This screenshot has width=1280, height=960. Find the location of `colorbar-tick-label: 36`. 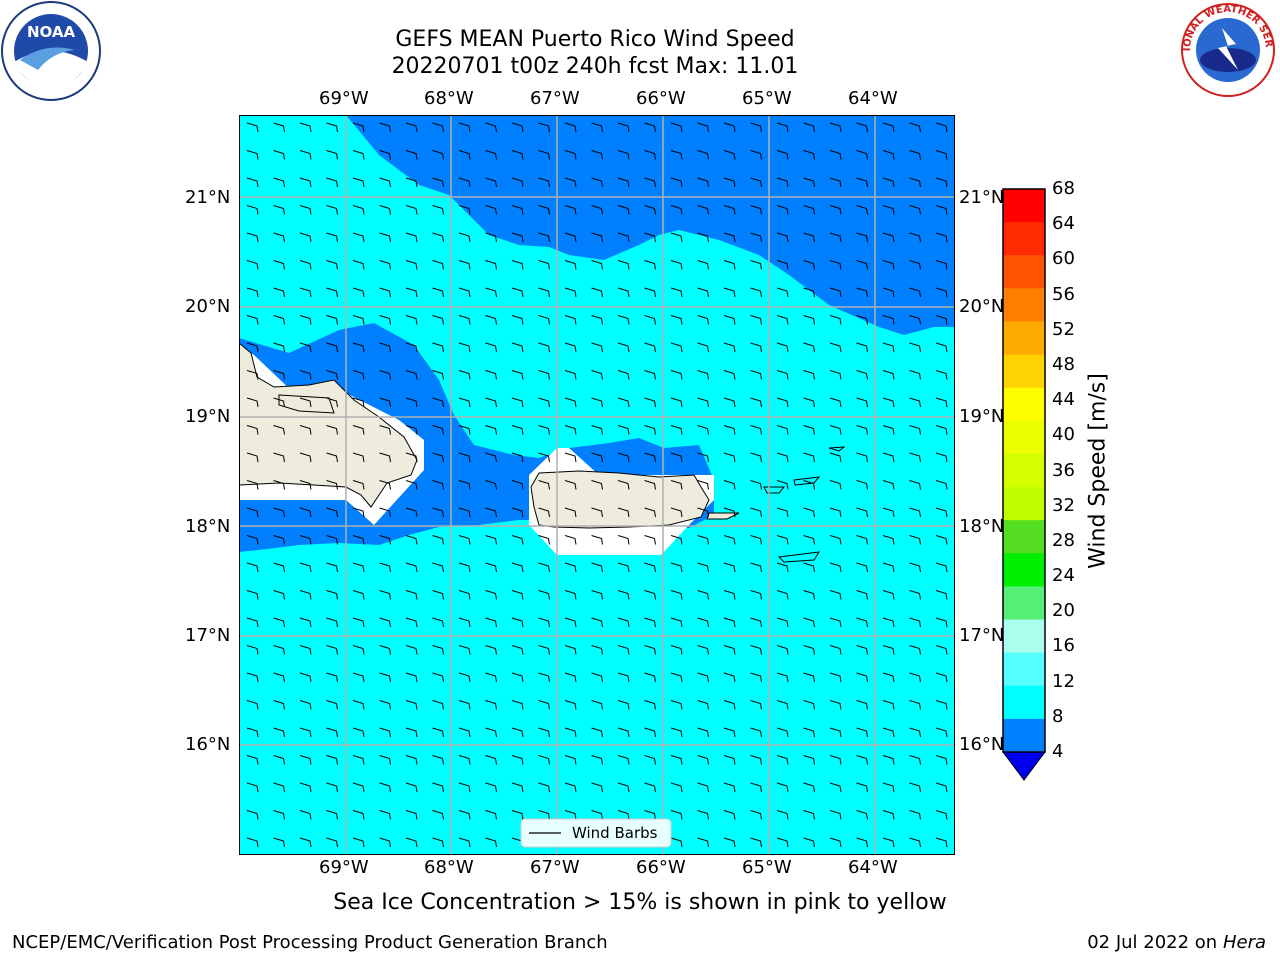

colorbar-tick-label: 36 is located at coordinates (1063, 470).